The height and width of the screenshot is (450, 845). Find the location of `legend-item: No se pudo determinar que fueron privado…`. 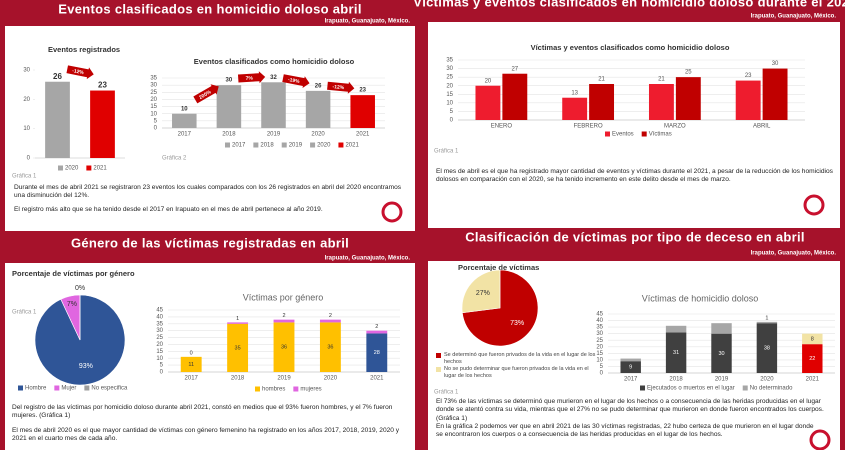

legend-item: No se pudo determinar que fueron privado… is located at coordinates (518, 372).